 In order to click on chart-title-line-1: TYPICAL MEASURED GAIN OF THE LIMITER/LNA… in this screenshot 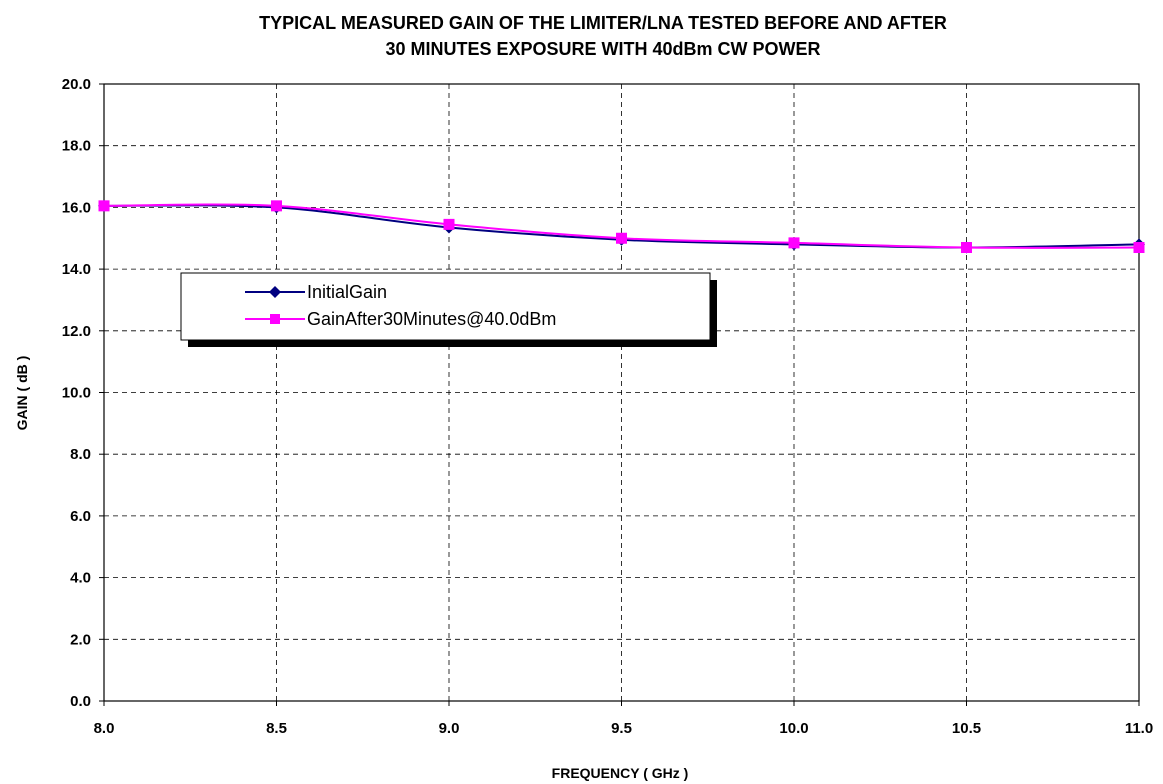, I will do `click(603, 23)`.